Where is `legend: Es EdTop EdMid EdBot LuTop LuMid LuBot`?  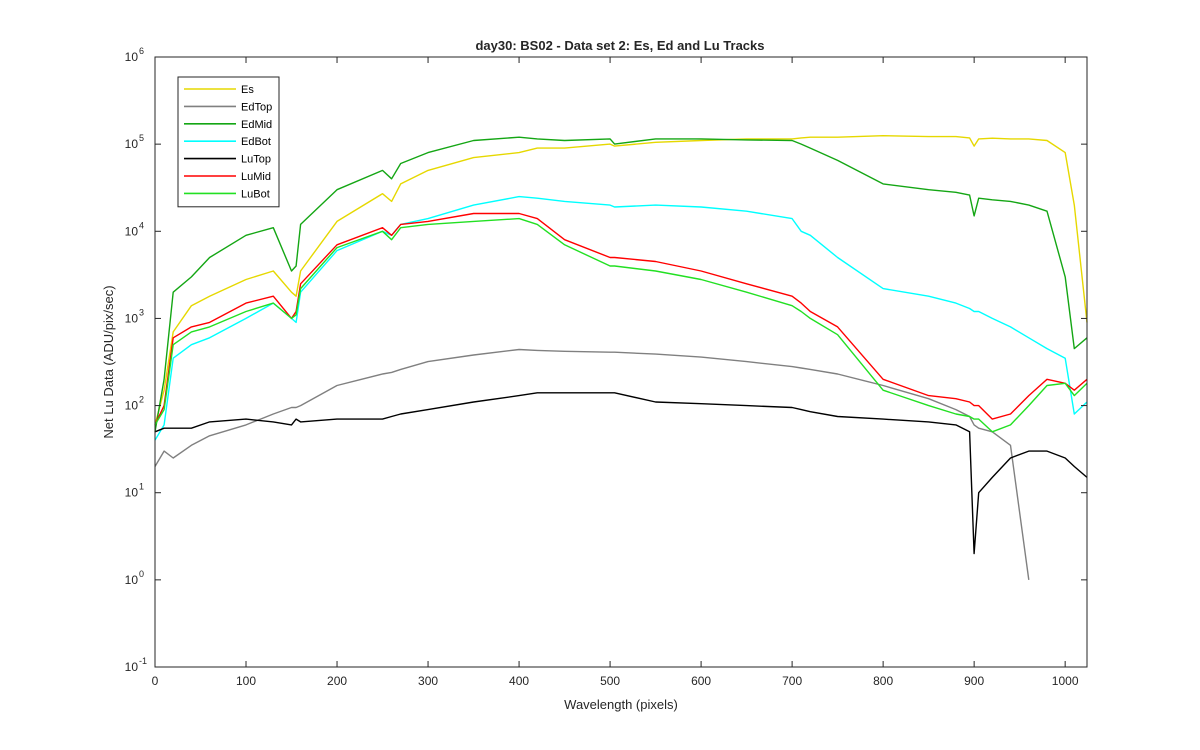 legend: Es EdTop EdMid EdBot LuTop LuMid LuBot is located at coordinates (228, 142).